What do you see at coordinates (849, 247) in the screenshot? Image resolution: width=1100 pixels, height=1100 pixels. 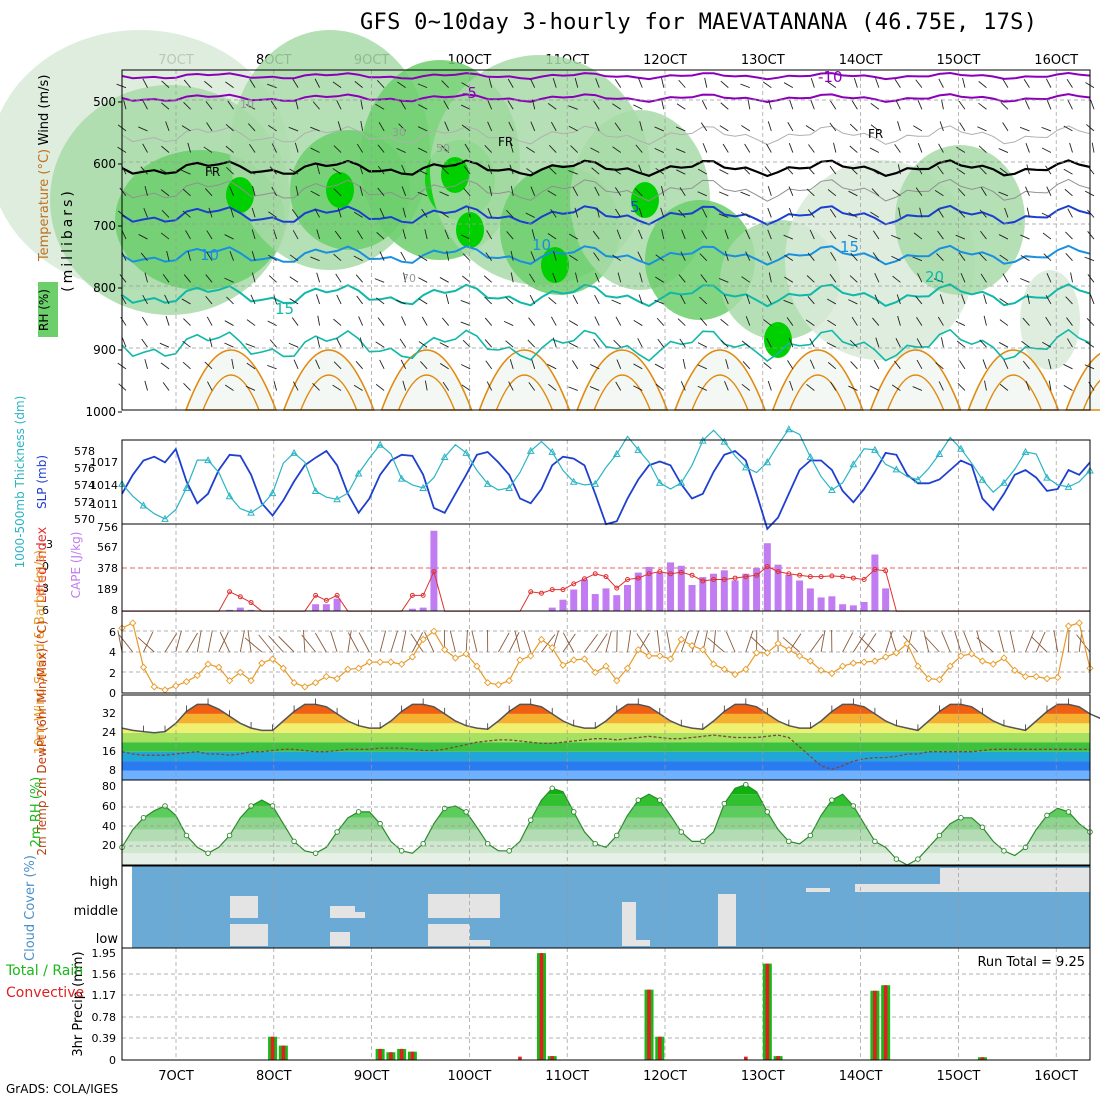 I see `isotherm-label: 15` at bounding box center [849, 247].